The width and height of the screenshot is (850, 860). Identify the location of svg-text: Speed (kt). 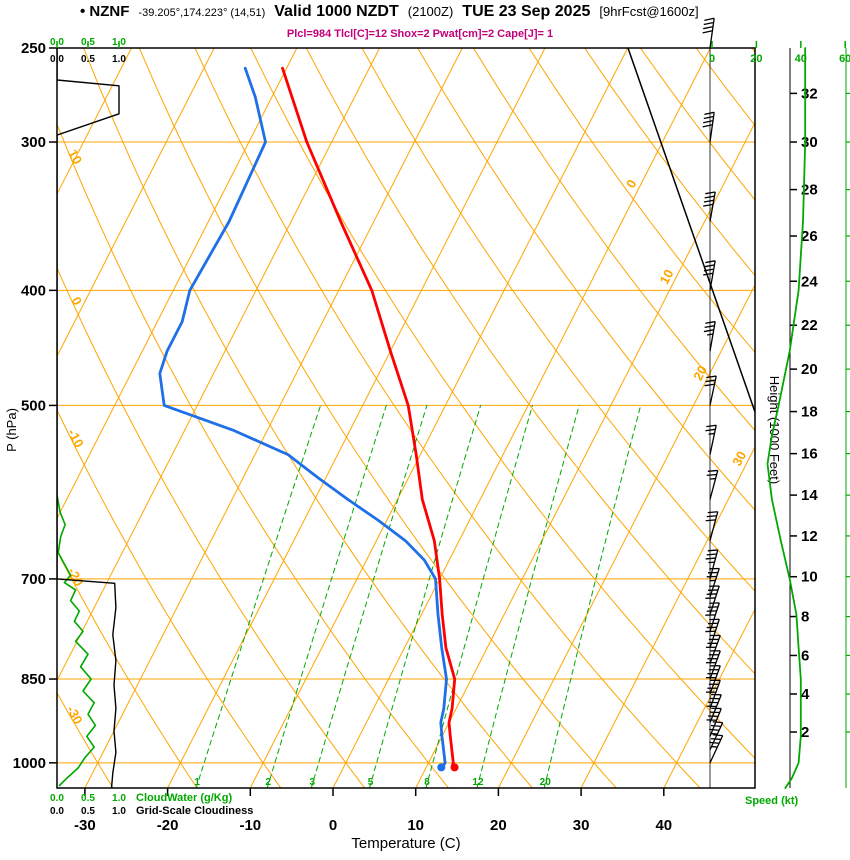
(772, 801).